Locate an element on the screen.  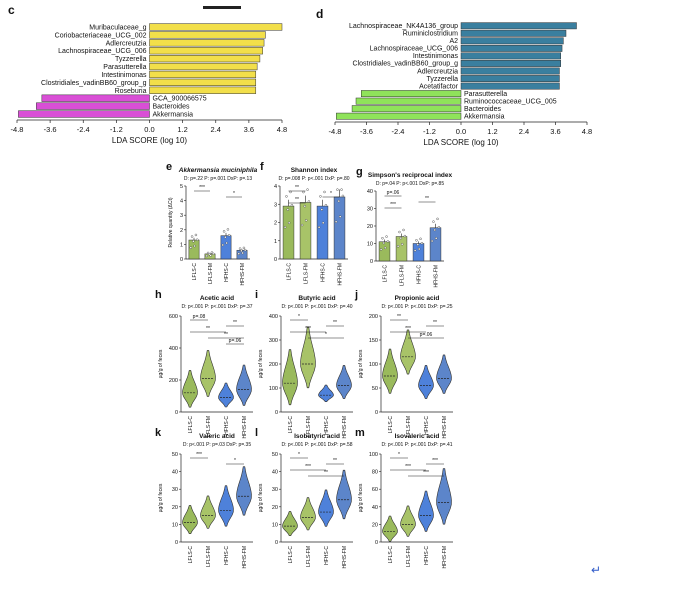
lda-bar-label: Tyzzerella is located at coordinates (131, 59).